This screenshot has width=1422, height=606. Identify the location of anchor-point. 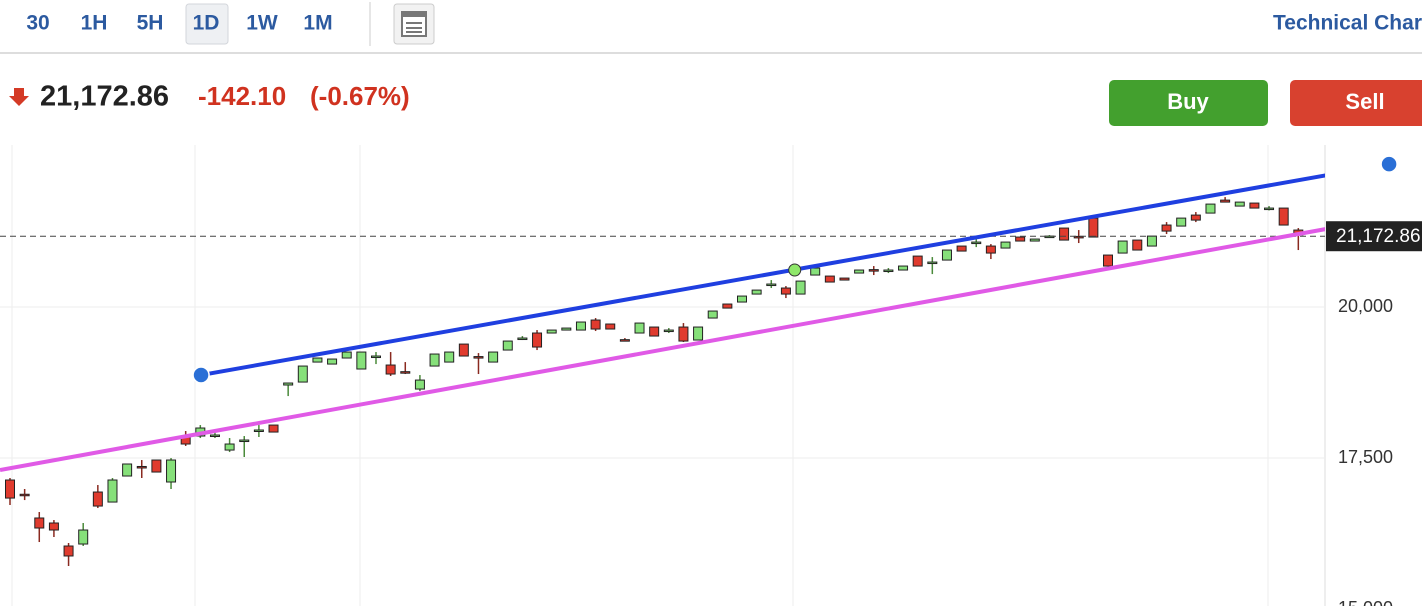
(795, 270).